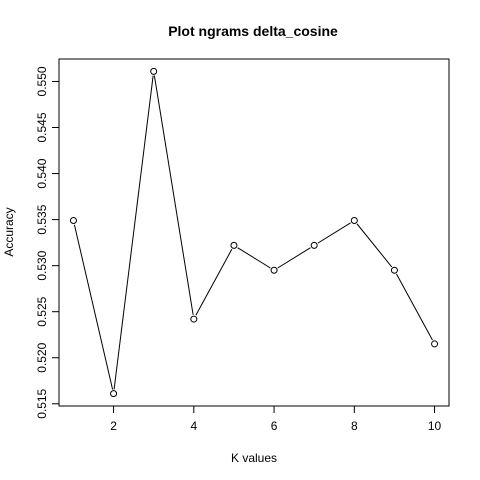 This screenshot has height=480, width=480. Describe the element at coordinates (193, 426) in the screenshot. I see `x-tick-label: 4` at that location.